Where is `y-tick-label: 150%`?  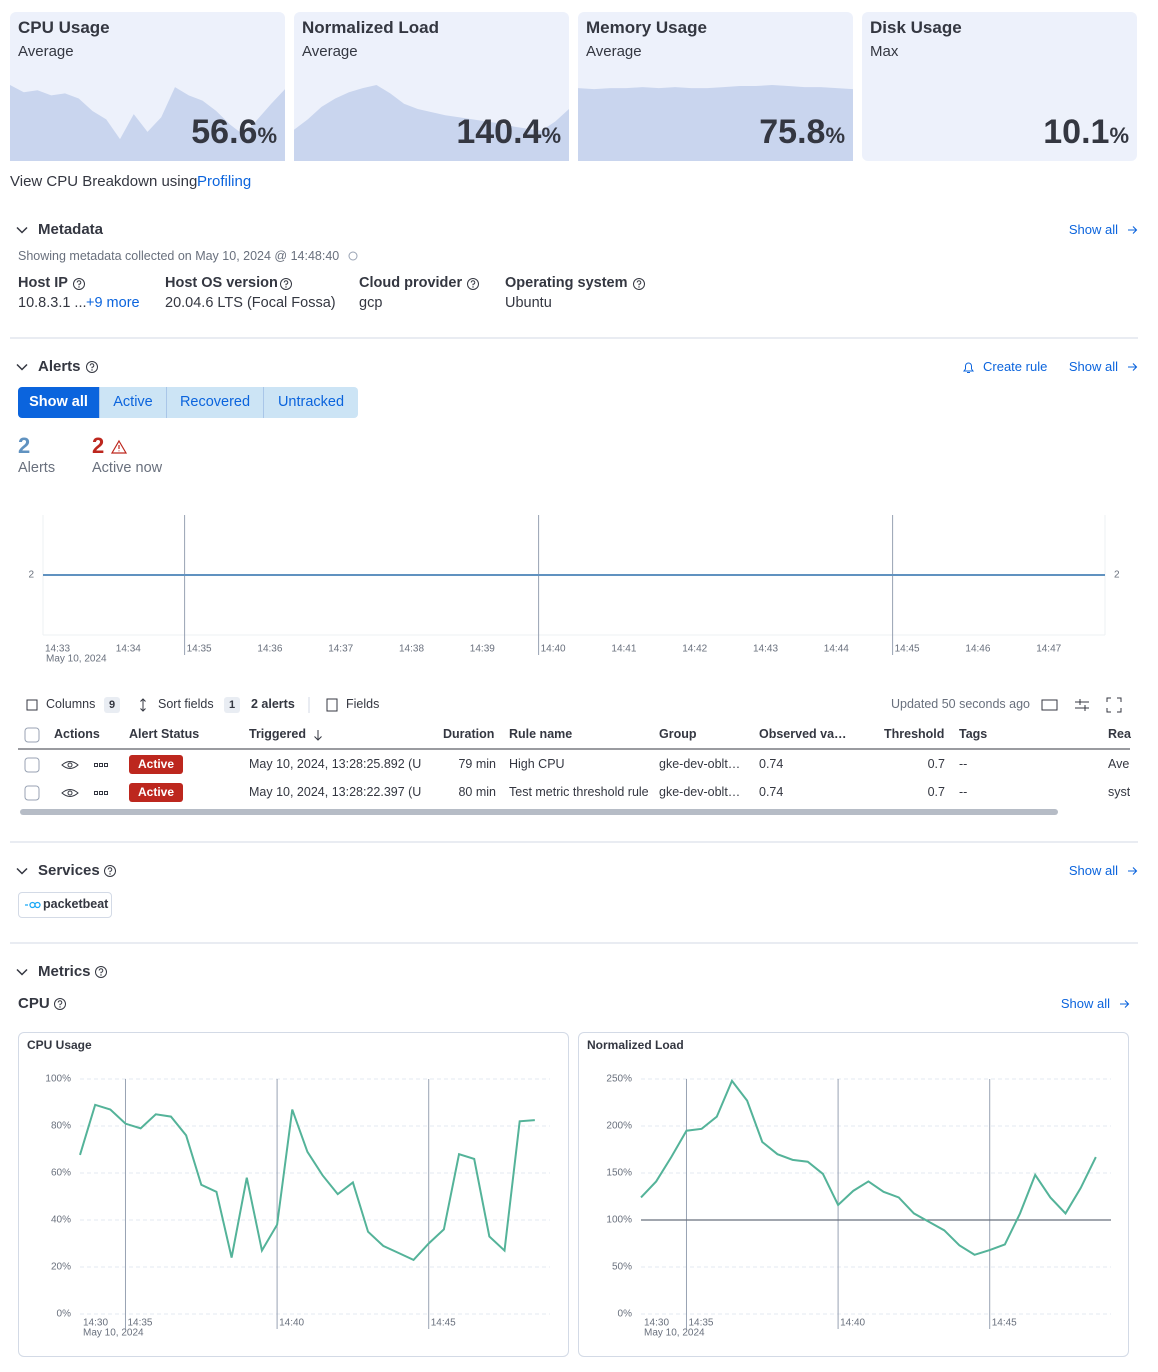 y-tick-label: 150% is located at coordinates (619, 1173).